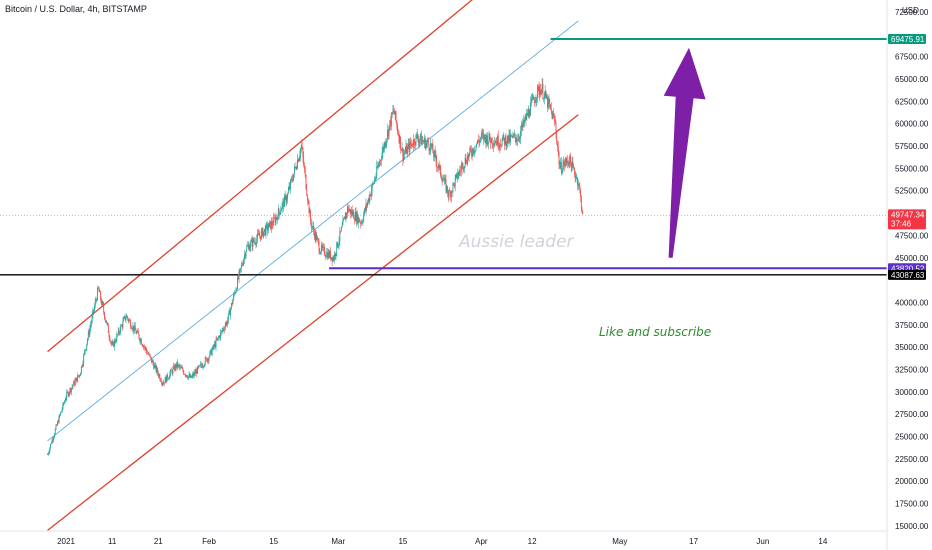 The height and width of the screenshot is (550, 932). What do you see at coordinates (76, 9) in the screenshot?
I see `symbol-title: Bitcoin / U.S. Dollar, 4h, BITSTAMP` at bounding box center [76, 9].